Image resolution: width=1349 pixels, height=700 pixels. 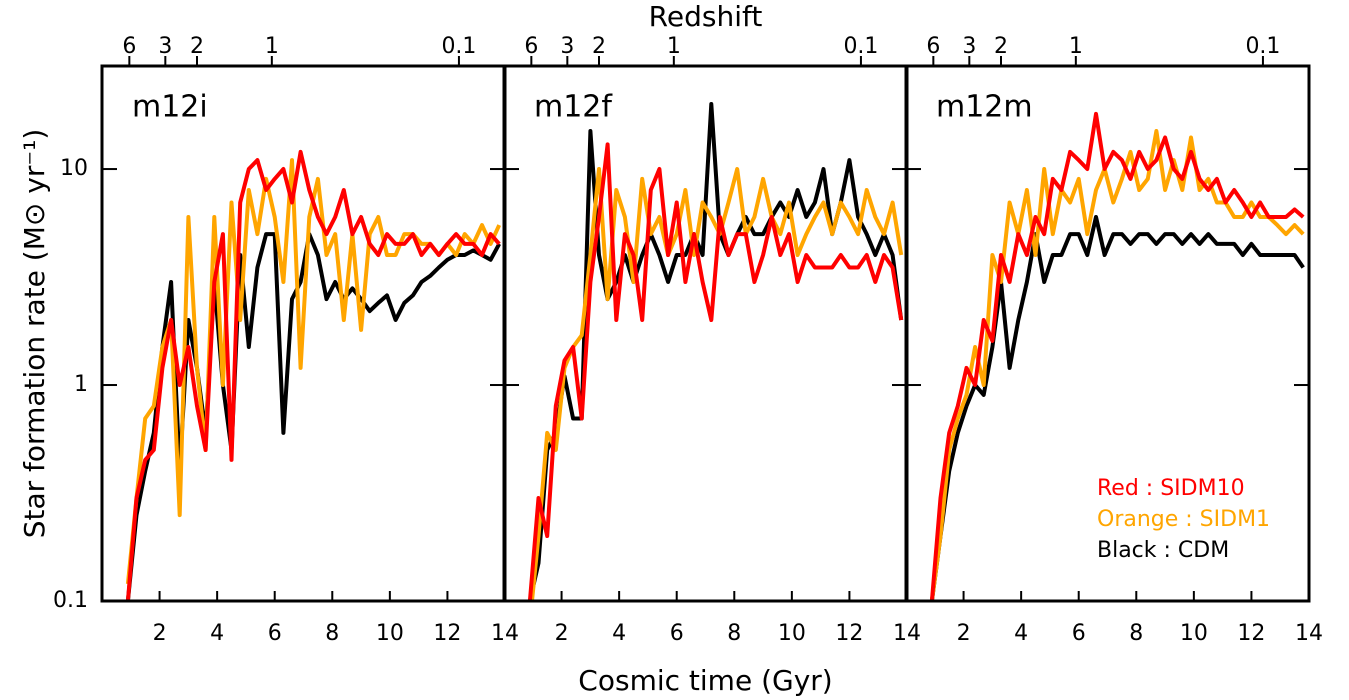 What do you see at coordinates (705, 680) in the screenshot?
I see `x-axis-label: Cosmic time (Gyr)` at bounding box center [705, 680].